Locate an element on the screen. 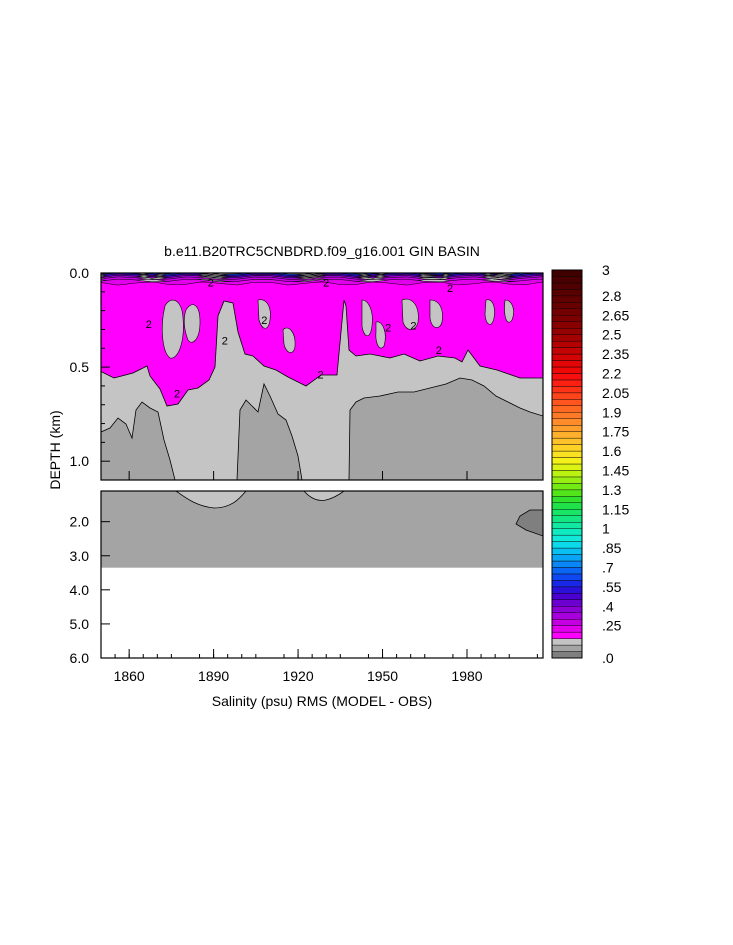 This screenshot has width=733, height=945. colorbar-label: 1.15 is located at coordinates (615, 509).